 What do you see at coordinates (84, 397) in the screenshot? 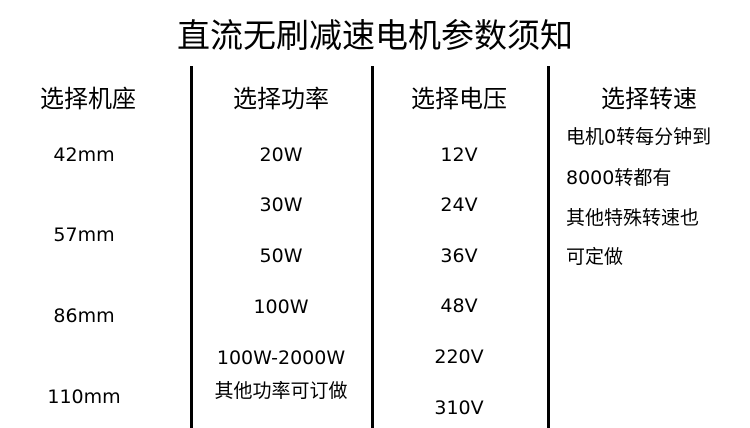
I see `frame-size-option: 110mm` at bounding box center [84, 397].